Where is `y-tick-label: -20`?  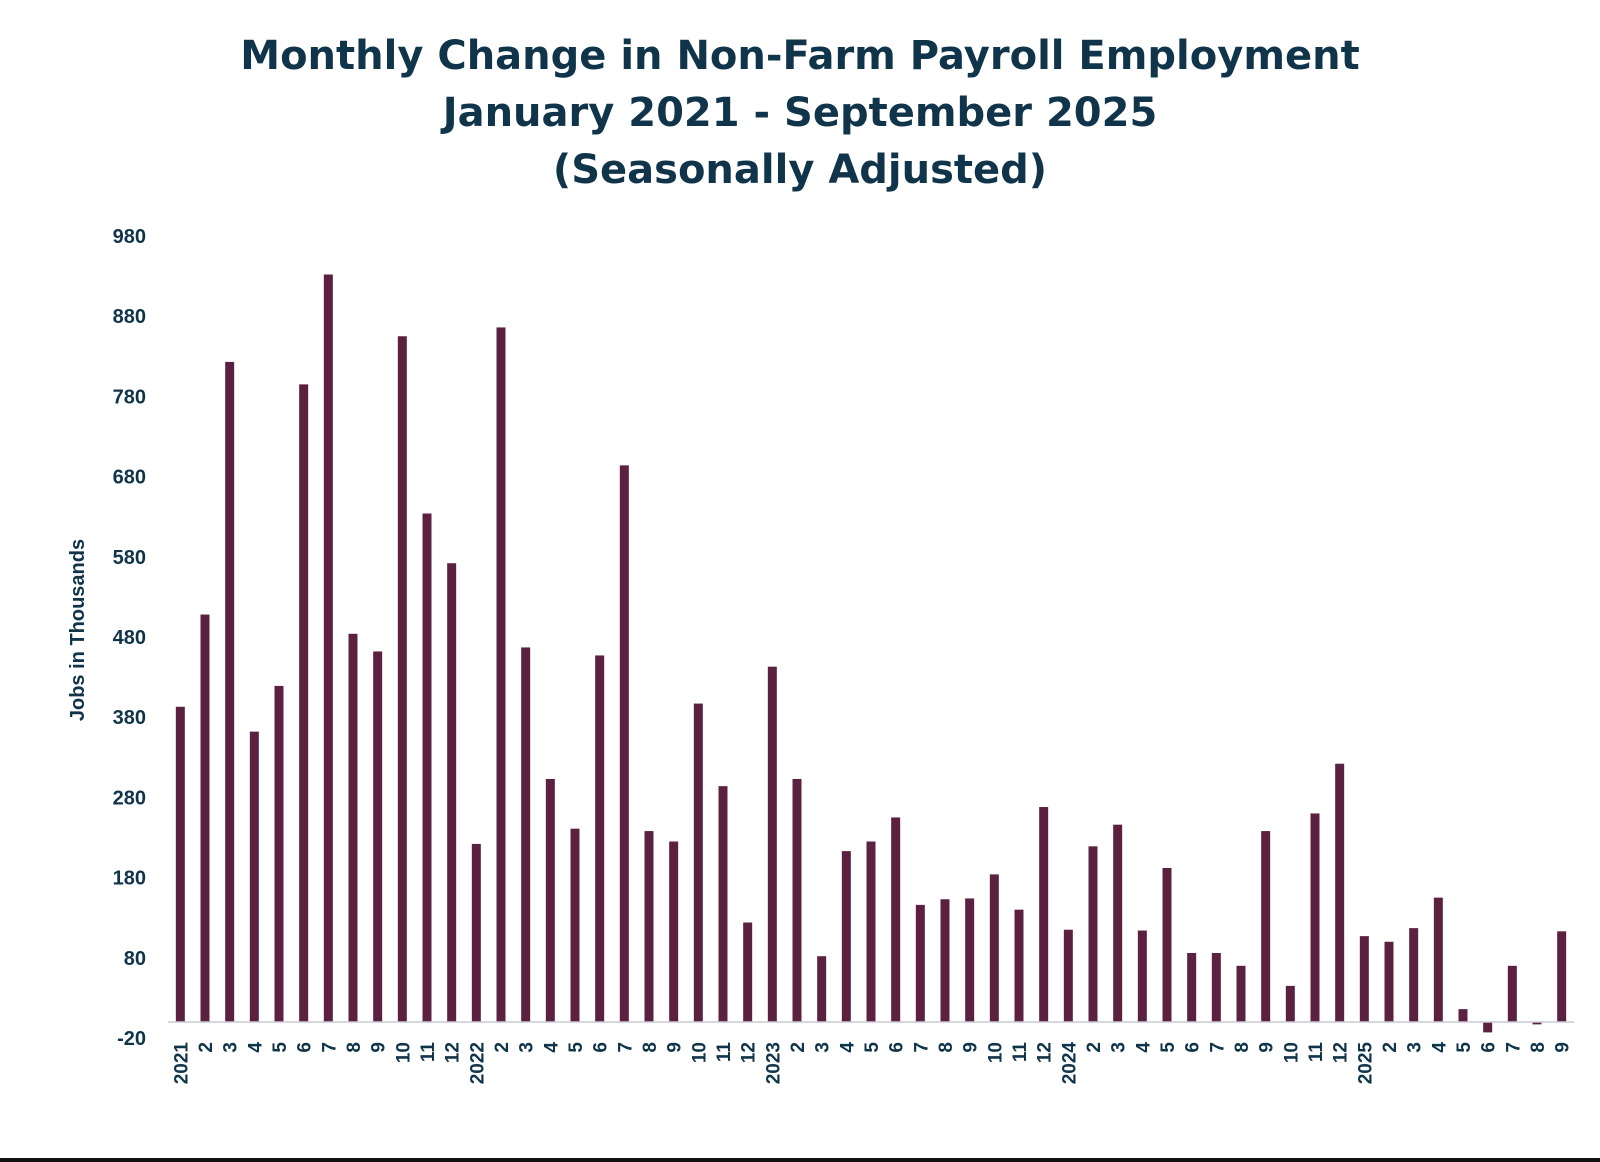
y-tick-label: -20 is located at coordinates (131, 1039).